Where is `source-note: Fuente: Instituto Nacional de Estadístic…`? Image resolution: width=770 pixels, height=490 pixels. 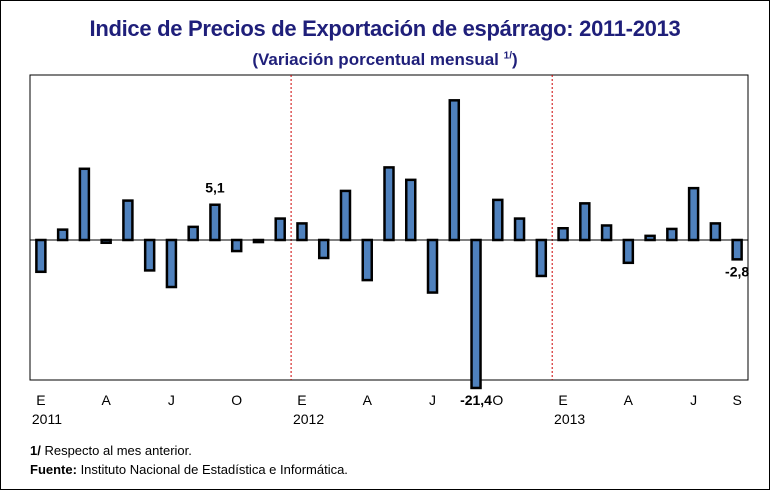
source-note: Fuente: Instituto Nacional de Estadístic… is located at coordinates (189, 469).